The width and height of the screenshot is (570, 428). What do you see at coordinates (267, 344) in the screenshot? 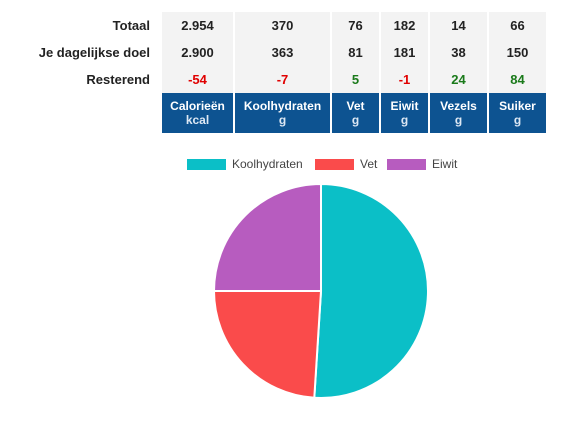
I see `pie-slice-vet` at bounding box center [267, 344].